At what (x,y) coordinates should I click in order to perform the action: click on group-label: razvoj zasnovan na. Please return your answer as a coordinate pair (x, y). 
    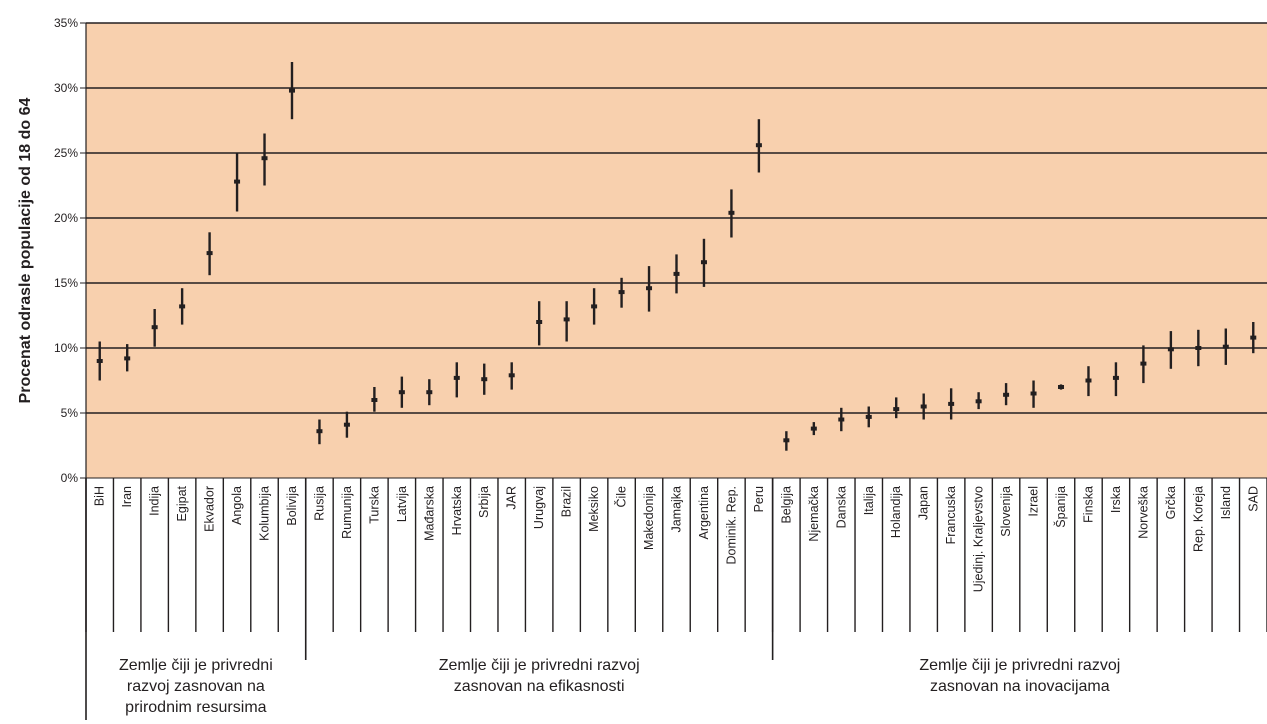
    Looking at the image, I should click on (196, 686).